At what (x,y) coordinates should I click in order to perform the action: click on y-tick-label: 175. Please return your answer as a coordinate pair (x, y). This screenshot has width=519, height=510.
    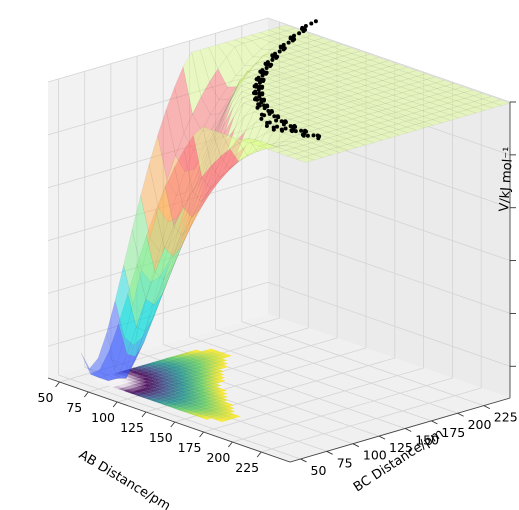
    Looking at the image, I should click on (453, 432).